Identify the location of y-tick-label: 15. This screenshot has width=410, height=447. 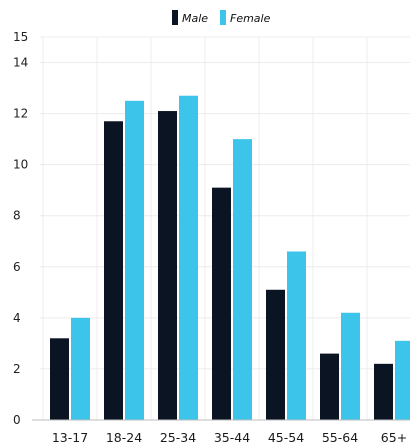
(20, 37).